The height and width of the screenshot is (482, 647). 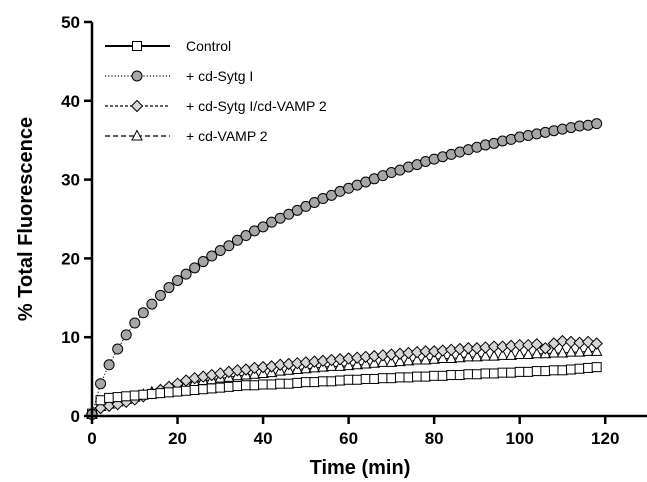 What do you see at coordinates (219, 76) in the screenshot?
I see `legend-label: + cd-Sytg I` at bounding box center [219, 76].